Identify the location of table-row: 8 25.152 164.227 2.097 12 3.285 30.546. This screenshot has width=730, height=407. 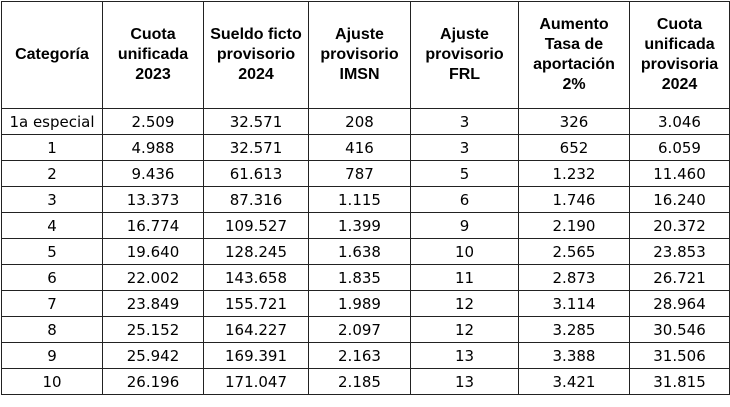
(365, 329).